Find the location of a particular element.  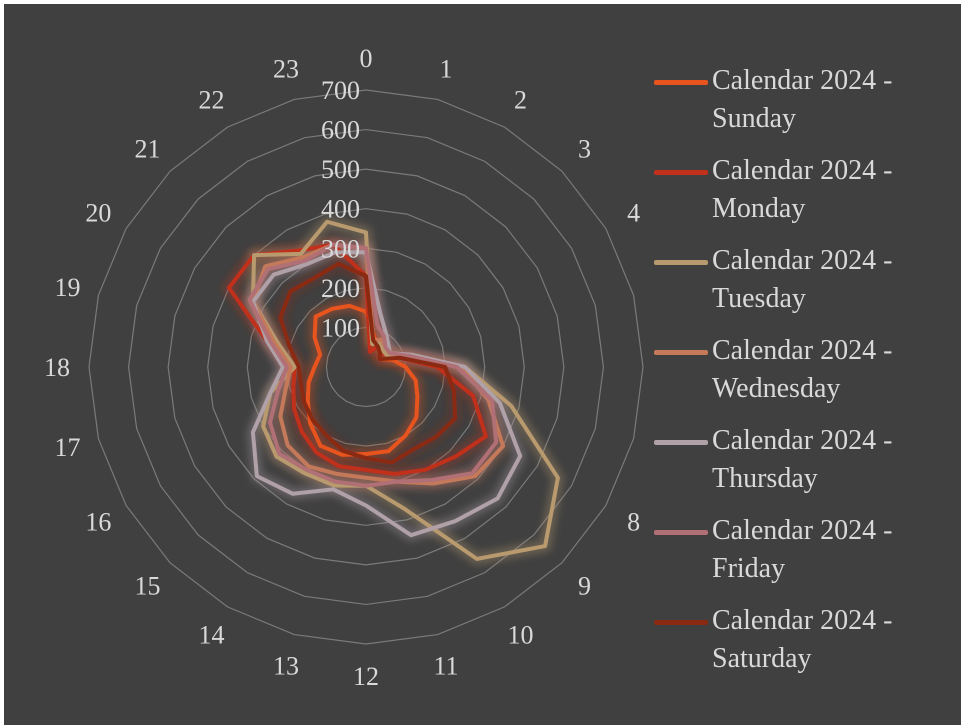

legend-label: Calendar 2024 - Sunday is located at coordinates (802, 99).